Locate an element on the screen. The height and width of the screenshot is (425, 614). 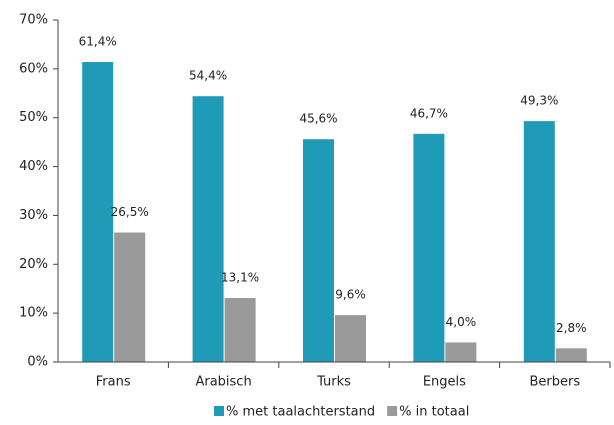
value-label: 2,8% is located at coordinates (571, 328).